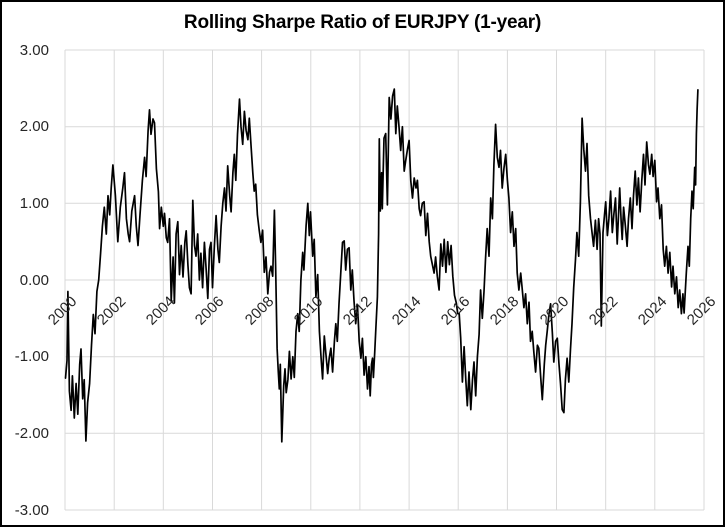 The width and height of the screenshot is (725, 527). What do you see at coordinates (34, 126) in the screenshot?
I see `y-axis-tick-label: 2.00` at bounding box center [34, 126].